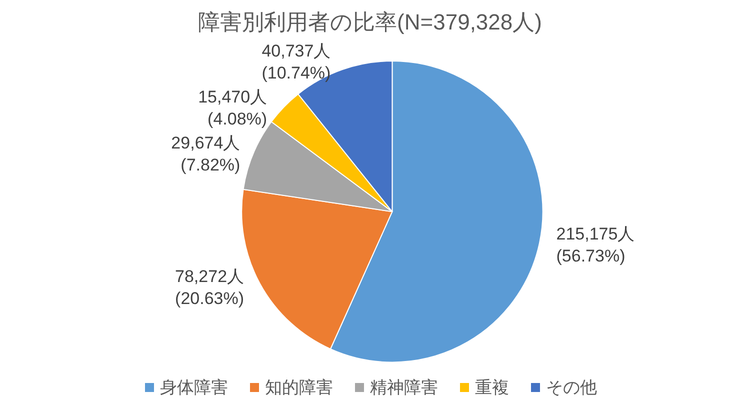 The height and width of the screenshot is (407, 740). Describe the element at coordinates (595, 245) in the screenshot. I see `data-label: 215,175人 (56.73%)` at that location.